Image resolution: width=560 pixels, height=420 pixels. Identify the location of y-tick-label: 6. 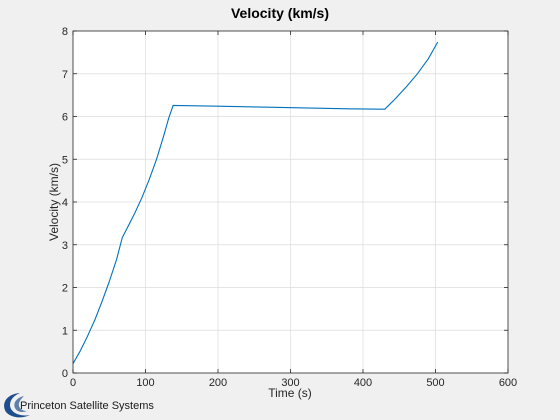
(65, 118).